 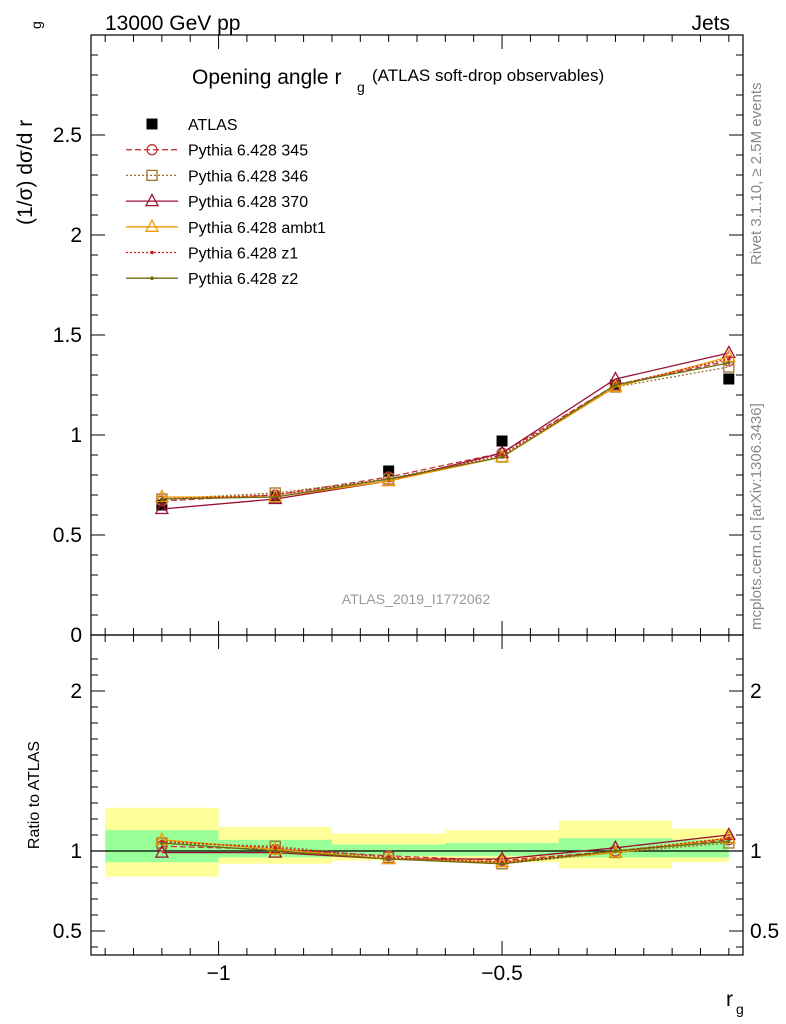 I want to click on legend-label: Pythia 6.428 z1, so click(x=243, y=254).